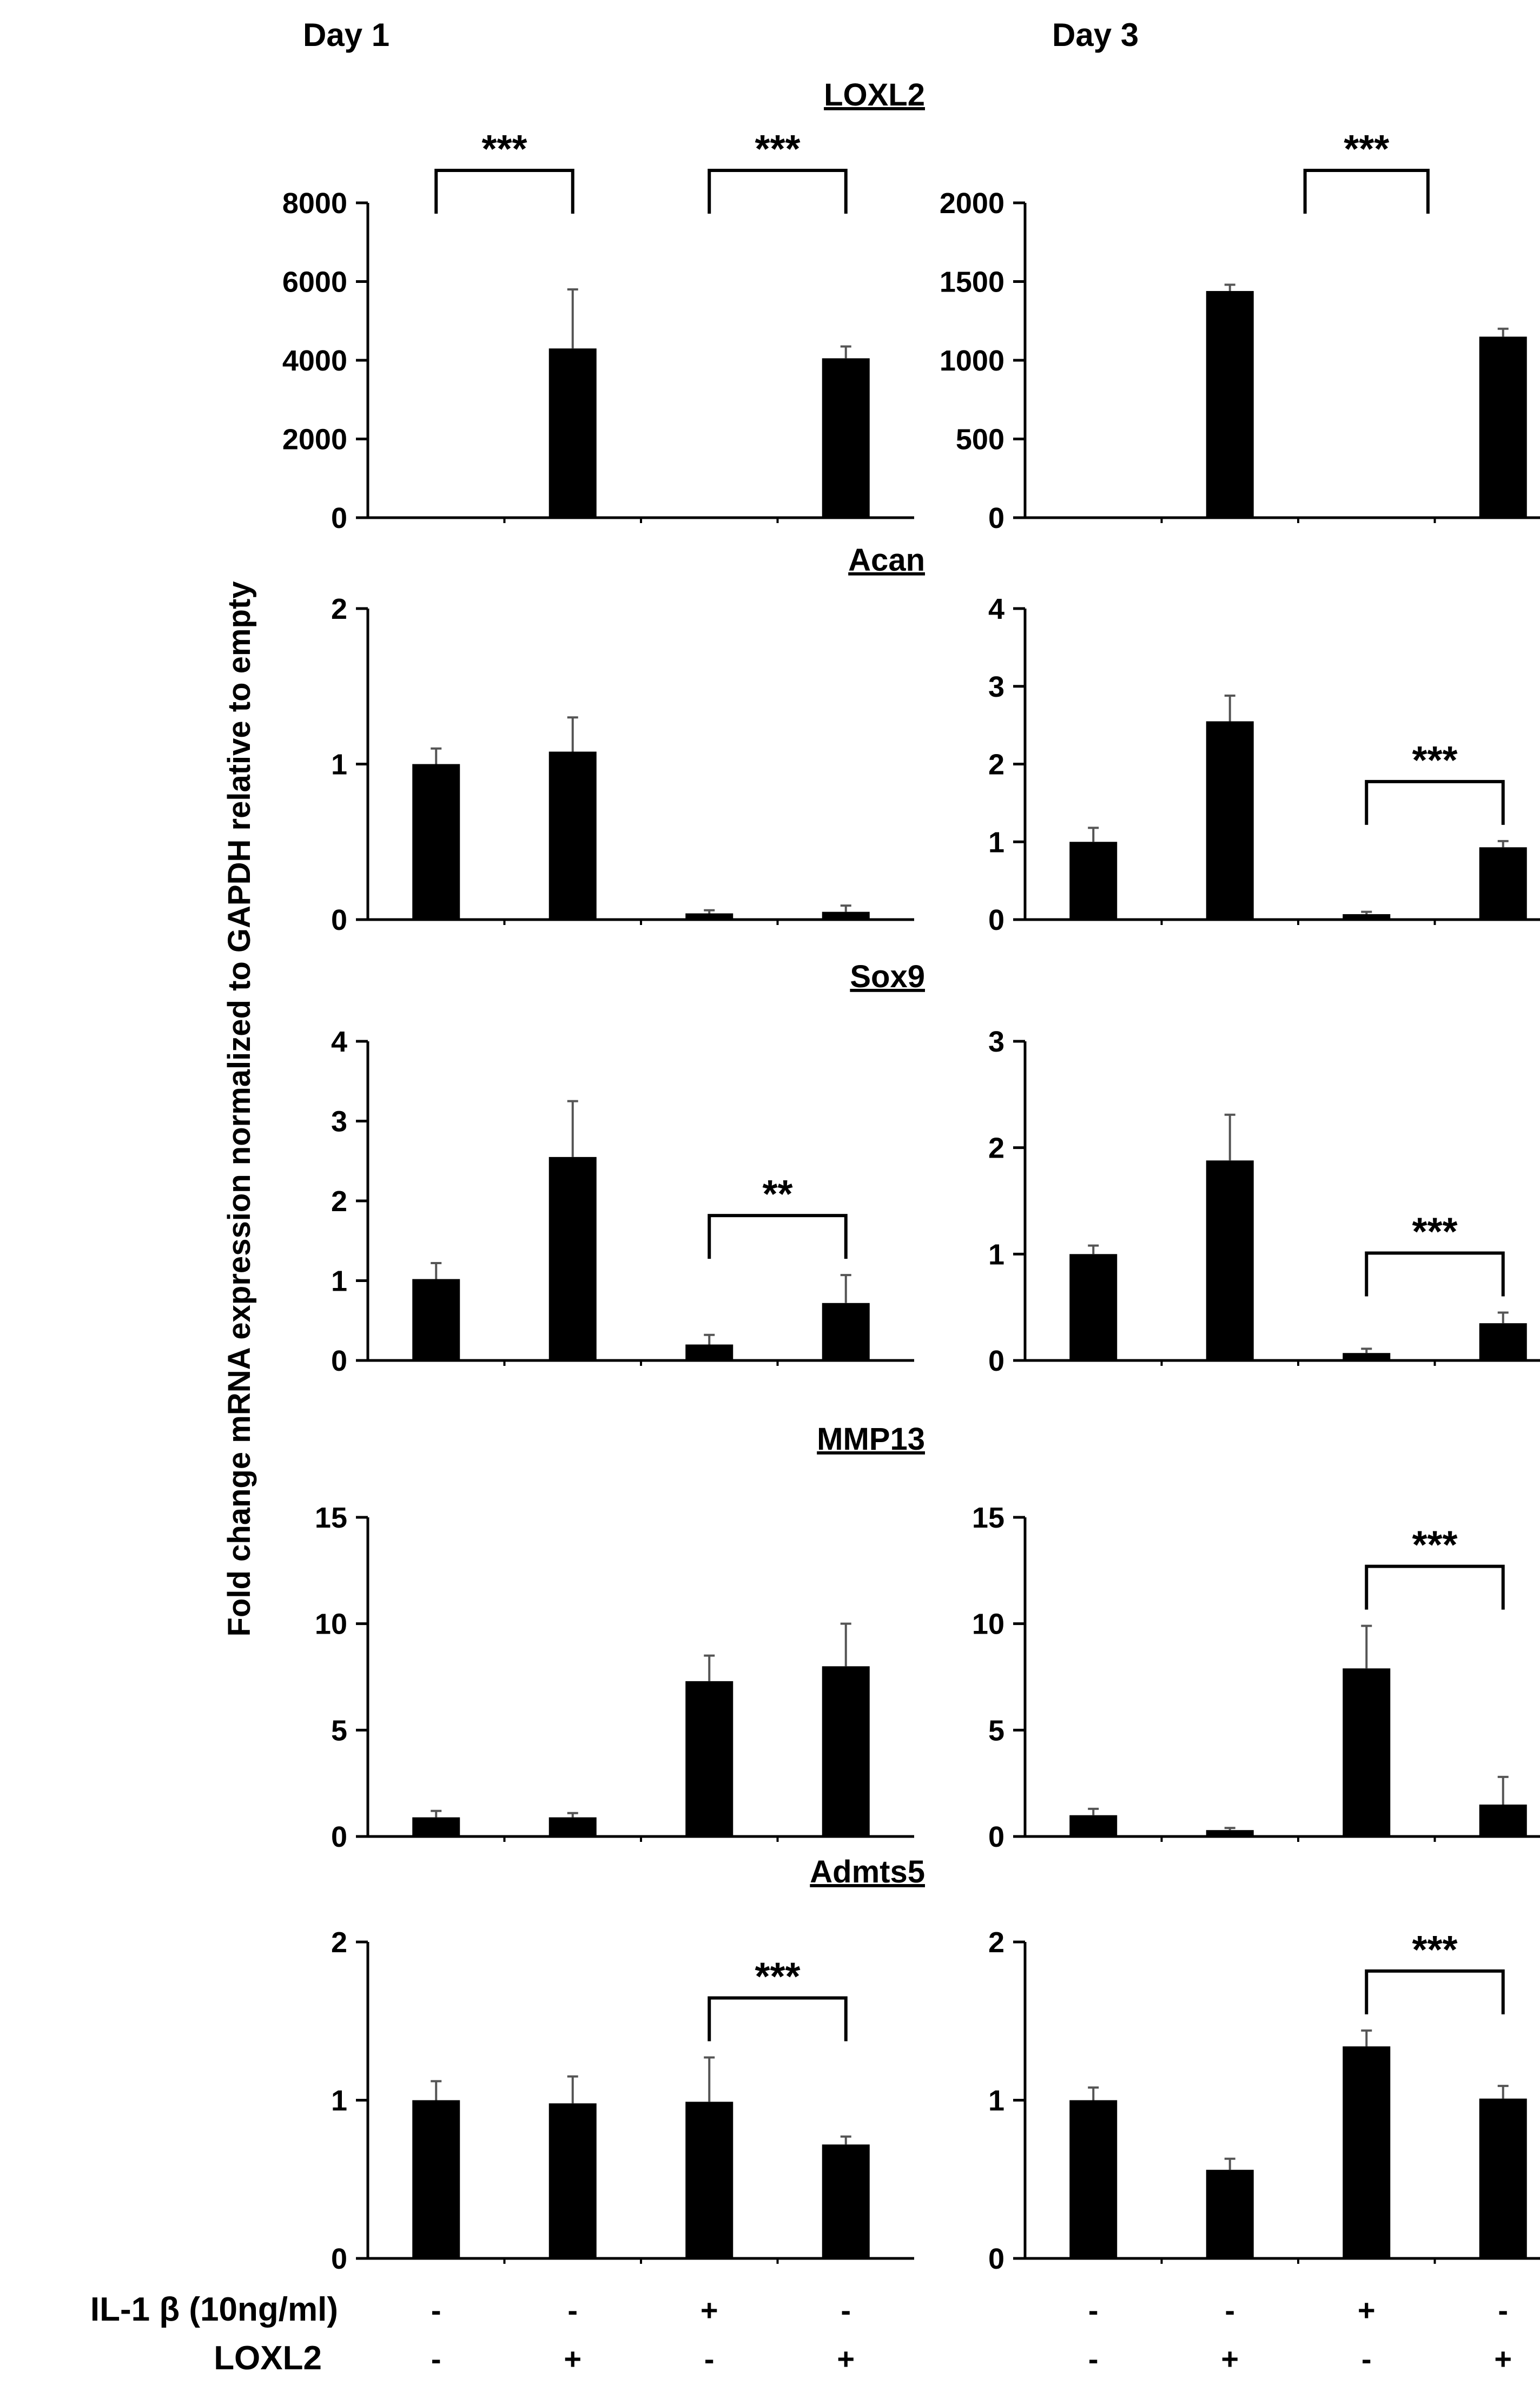 The height and width of the screenshot is (2405, 1540). I want to click on y-tick-label: 1000, so click(972, 361).